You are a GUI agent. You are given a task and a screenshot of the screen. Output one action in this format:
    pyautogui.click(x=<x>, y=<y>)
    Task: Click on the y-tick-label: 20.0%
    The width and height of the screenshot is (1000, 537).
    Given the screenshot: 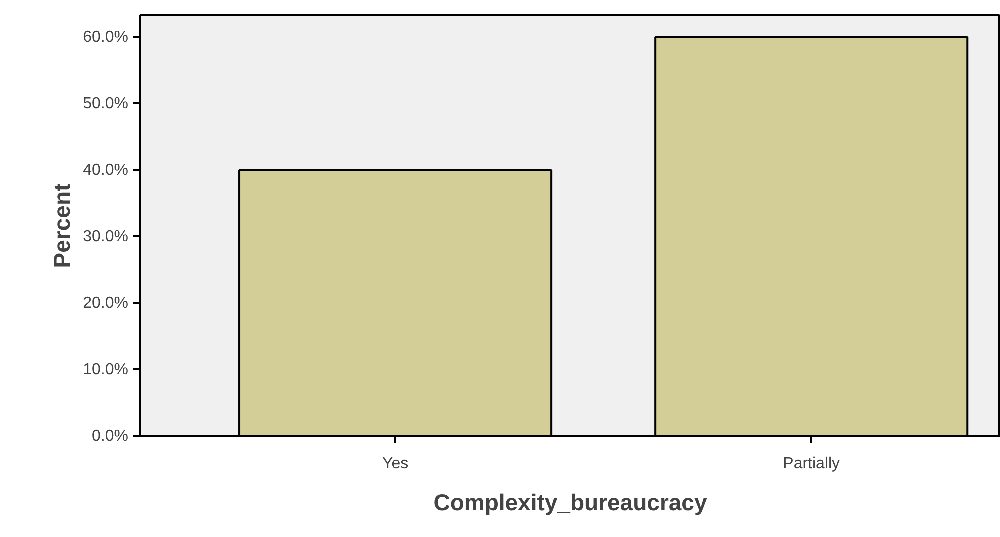 What is the action you would take?
    pyautogui.click(x=106, y=303)
    